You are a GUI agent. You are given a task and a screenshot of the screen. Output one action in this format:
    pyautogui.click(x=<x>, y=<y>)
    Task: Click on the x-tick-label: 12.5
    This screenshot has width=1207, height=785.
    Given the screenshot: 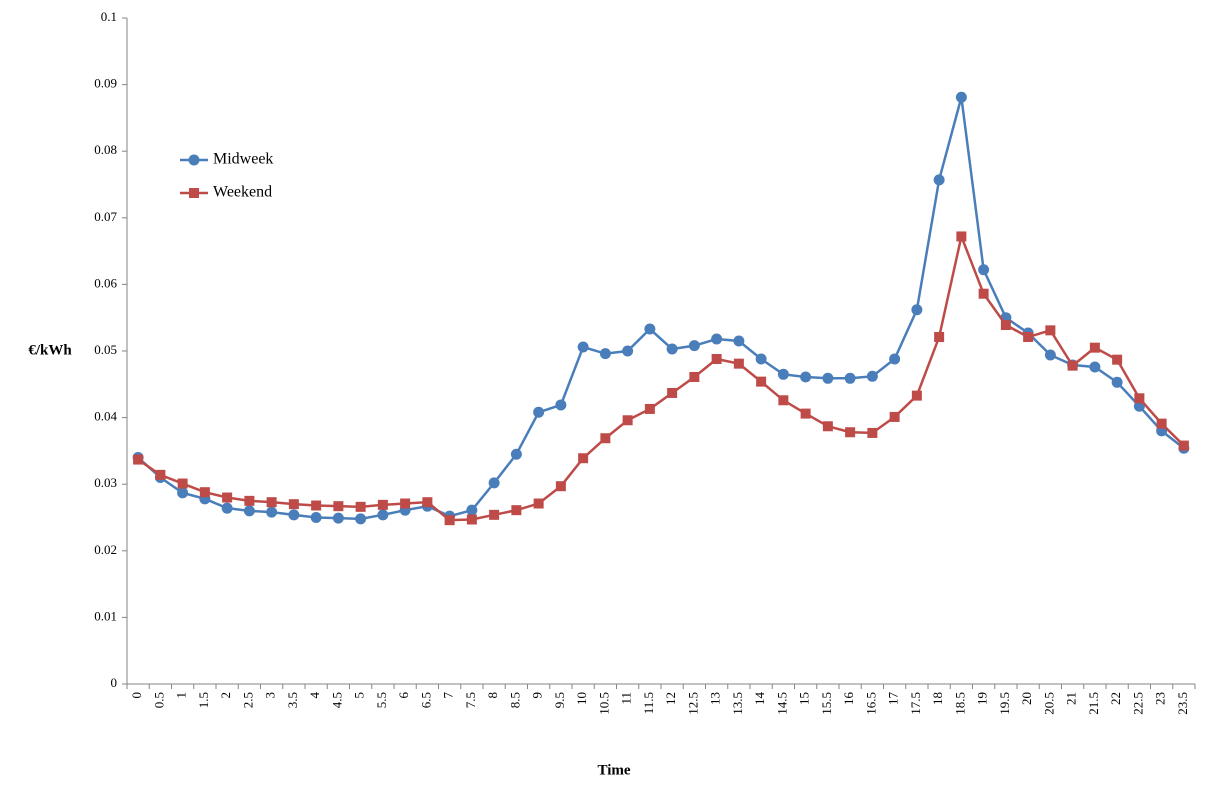 What is the action you would take?
    pyautogui.click(x=692, y=703)
    